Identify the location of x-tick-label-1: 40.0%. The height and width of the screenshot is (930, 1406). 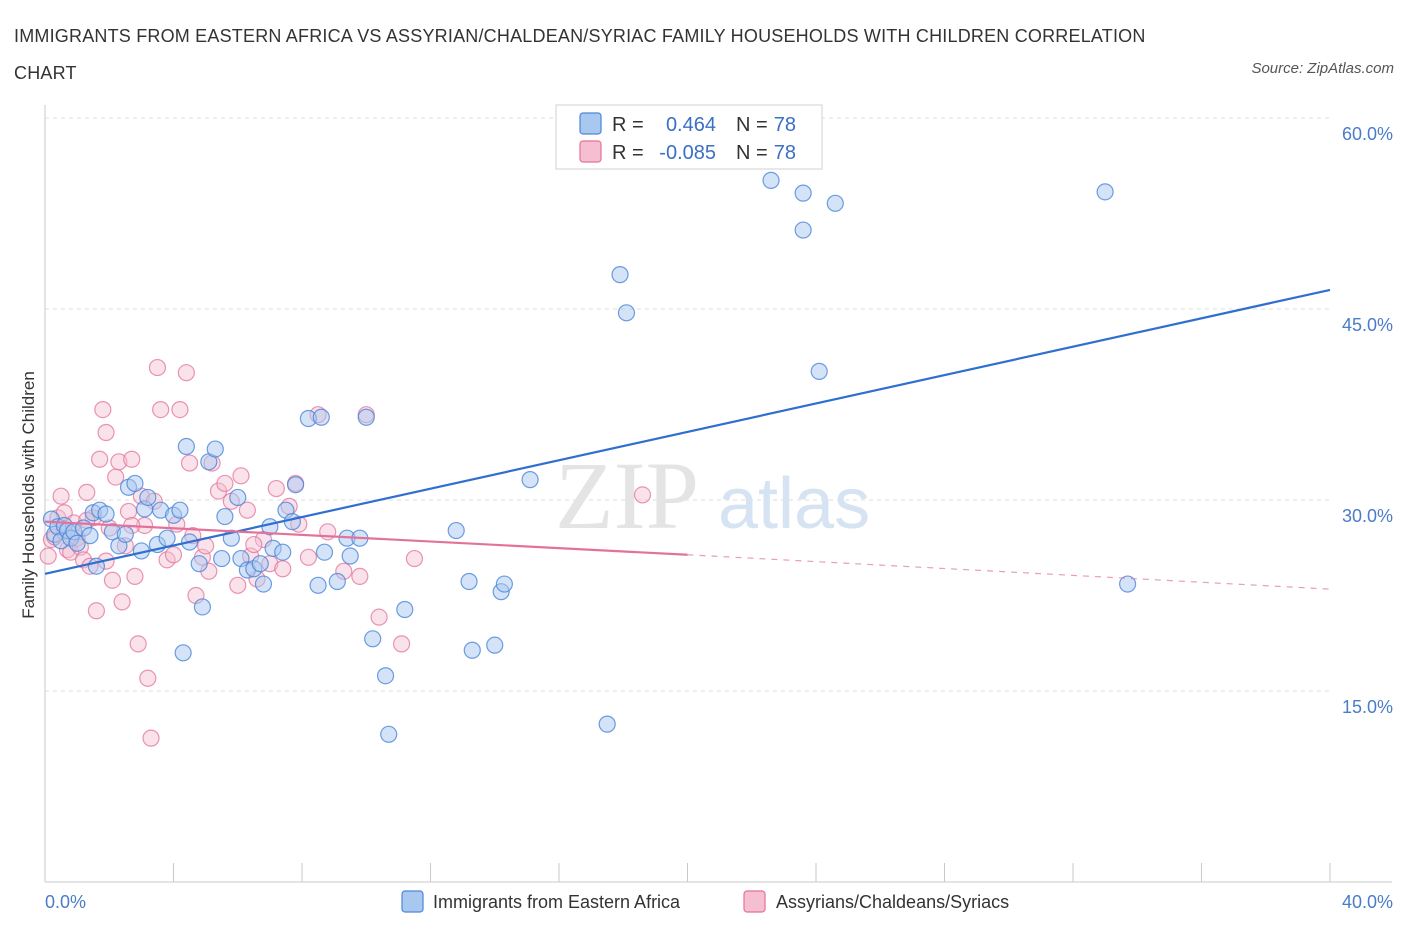
(1367, 902).